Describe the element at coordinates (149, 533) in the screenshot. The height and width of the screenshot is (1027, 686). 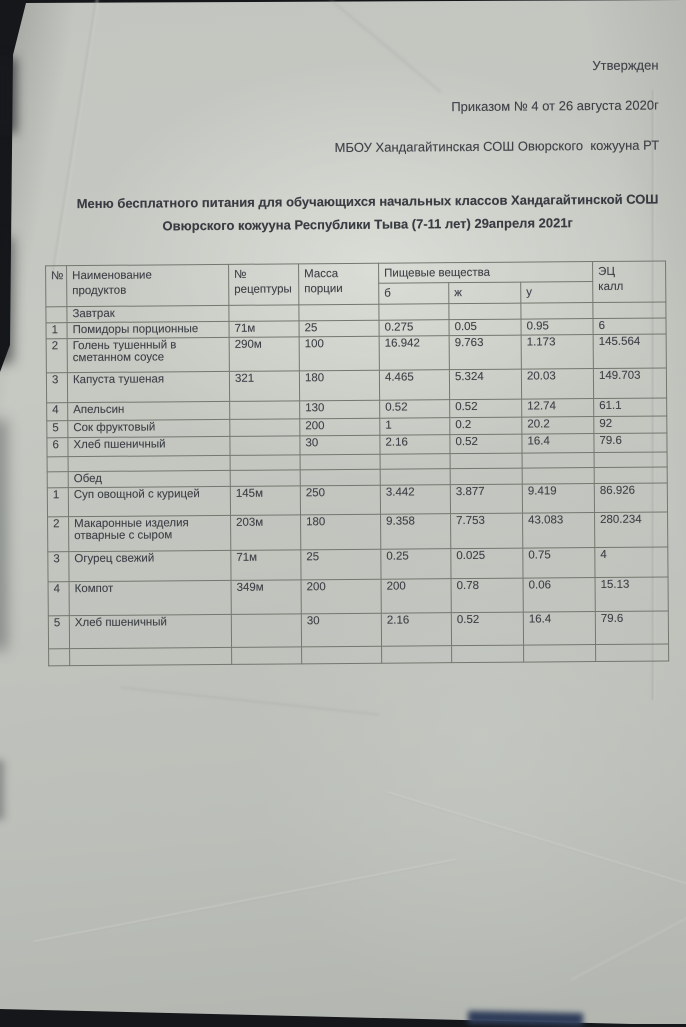
I see `cell-name: Макаронные изделия отварные с сыром` at that location.